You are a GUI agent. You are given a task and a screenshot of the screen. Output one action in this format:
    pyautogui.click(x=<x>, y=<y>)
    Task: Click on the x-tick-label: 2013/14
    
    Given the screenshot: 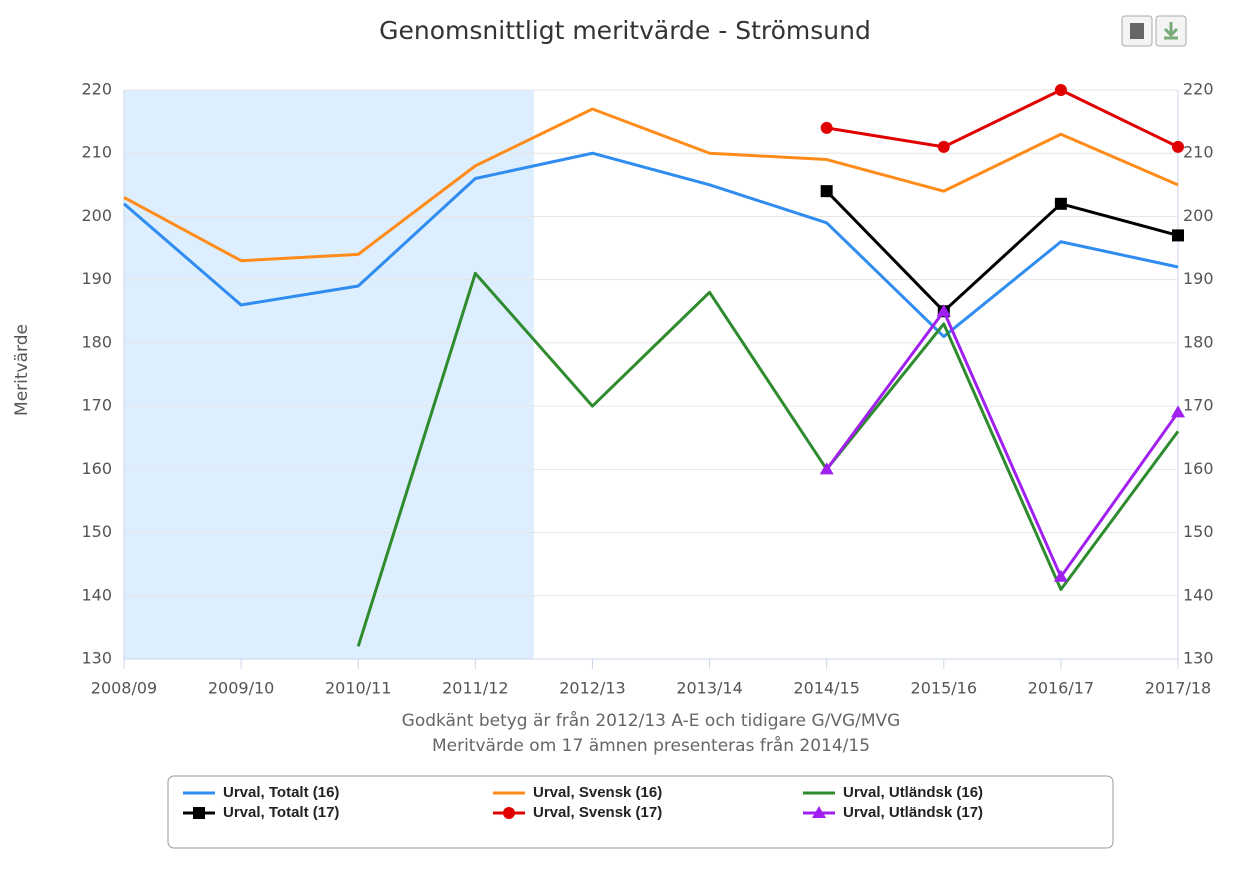 What is the action you would take?
    pyautogui.click(x=709, y=688)
    